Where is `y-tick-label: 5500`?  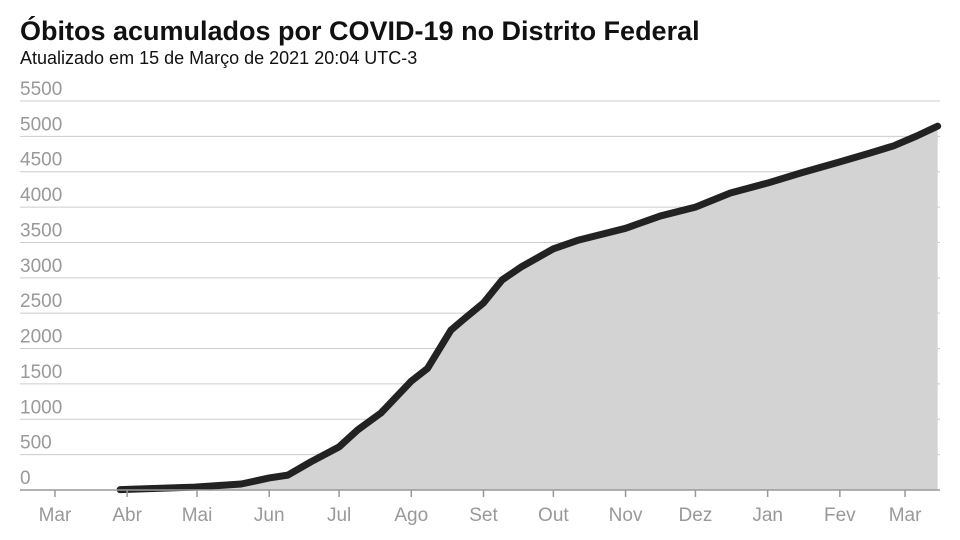
y-tick-label: 5500 is located at coordinates (41, 89).